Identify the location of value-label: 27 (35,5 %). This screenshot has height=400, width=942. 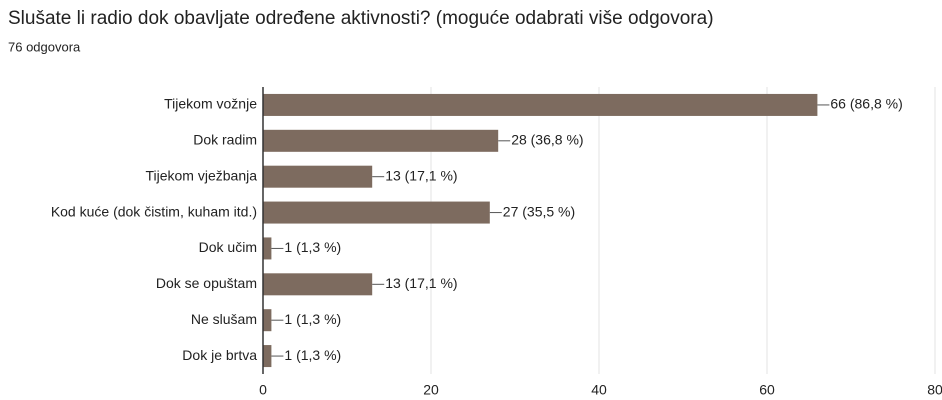
(539, 211).